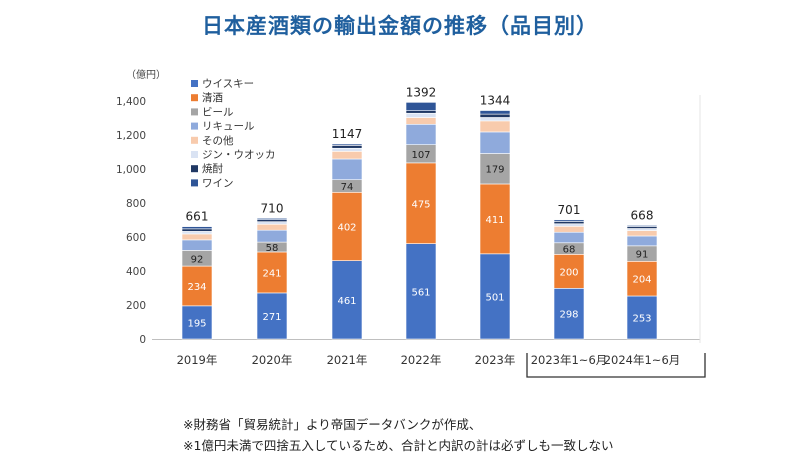 This screenshot has width=800, height=463. Describe the element at coordinates (400, 26) in the screenshot. I see `chart-title: 日本産酒類の輸出金額の推移（品目別）` at that location.